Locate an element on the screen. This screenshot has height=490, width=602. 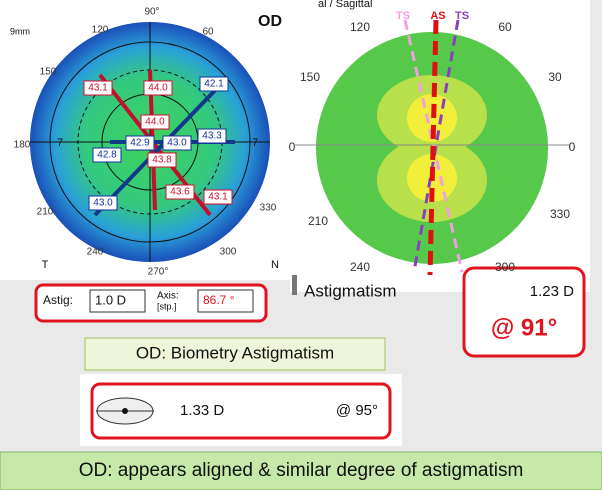
reading: 43.3 is located at coordinates (212, 136).